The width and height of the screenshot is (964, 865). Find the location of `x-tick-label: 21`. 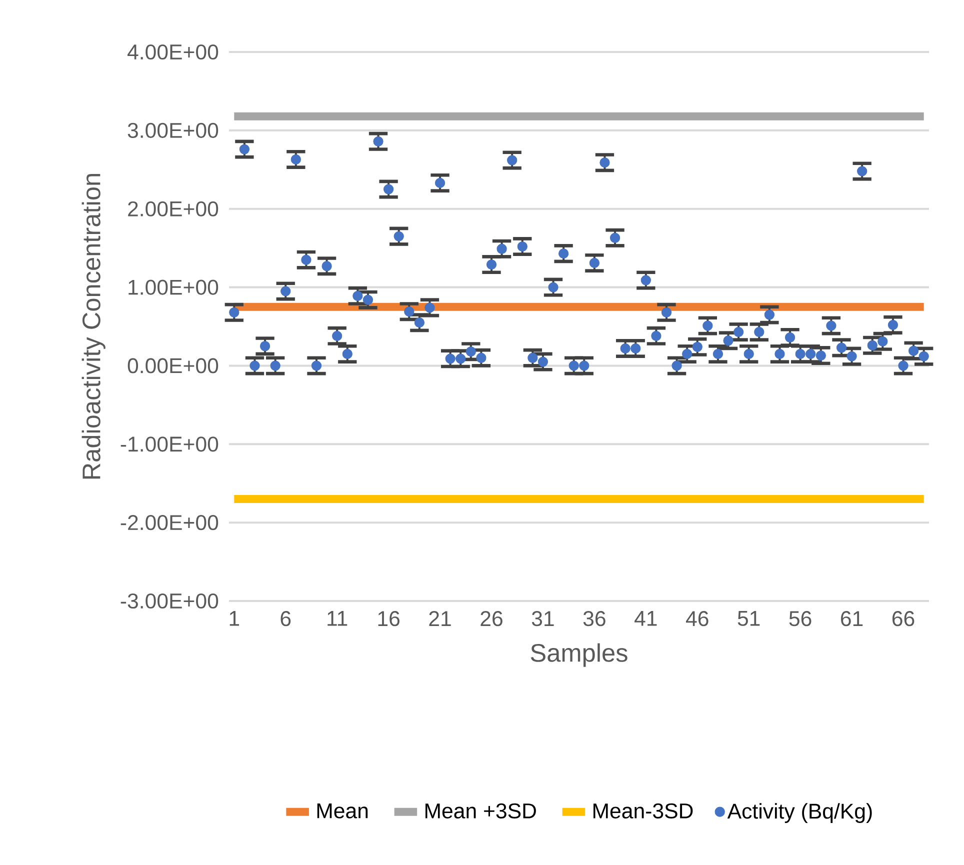

x-tick-label: 21 is located at coordinates (440, 618).